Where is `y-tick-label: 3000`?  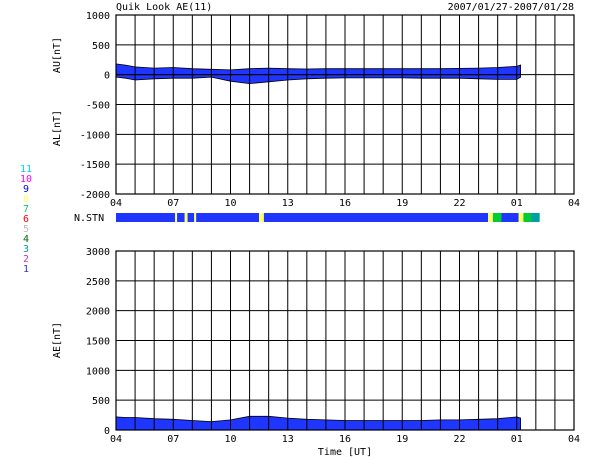 y-tick-label: 3000 is located at coordinates (98, 252).